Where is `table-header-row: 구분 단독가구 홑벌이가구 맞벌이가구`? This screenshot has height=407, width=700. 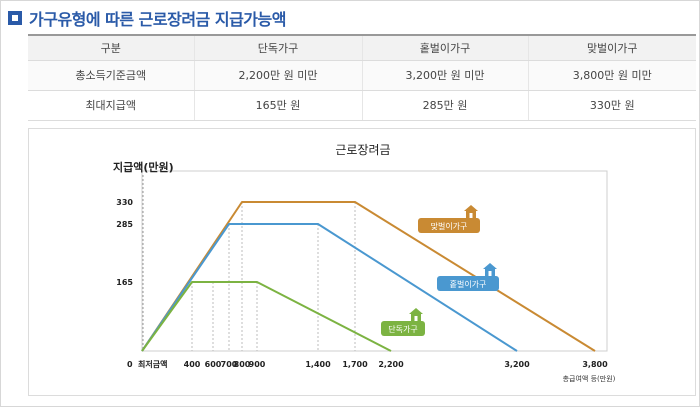
table-header-row: 구분 단독가구 홑벌이가구 맞벌이가구 is located at coordinates (362, 47).